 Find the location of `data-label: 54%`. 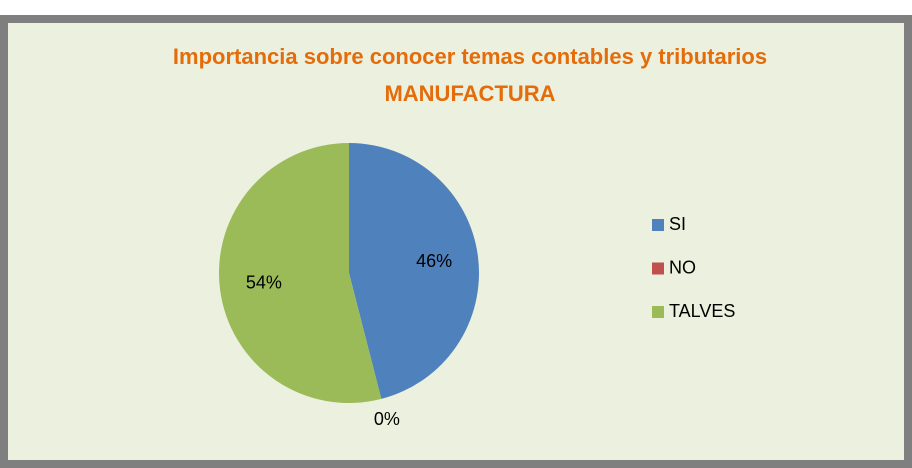

data-label: 54% is located at coordinates (264, 283).